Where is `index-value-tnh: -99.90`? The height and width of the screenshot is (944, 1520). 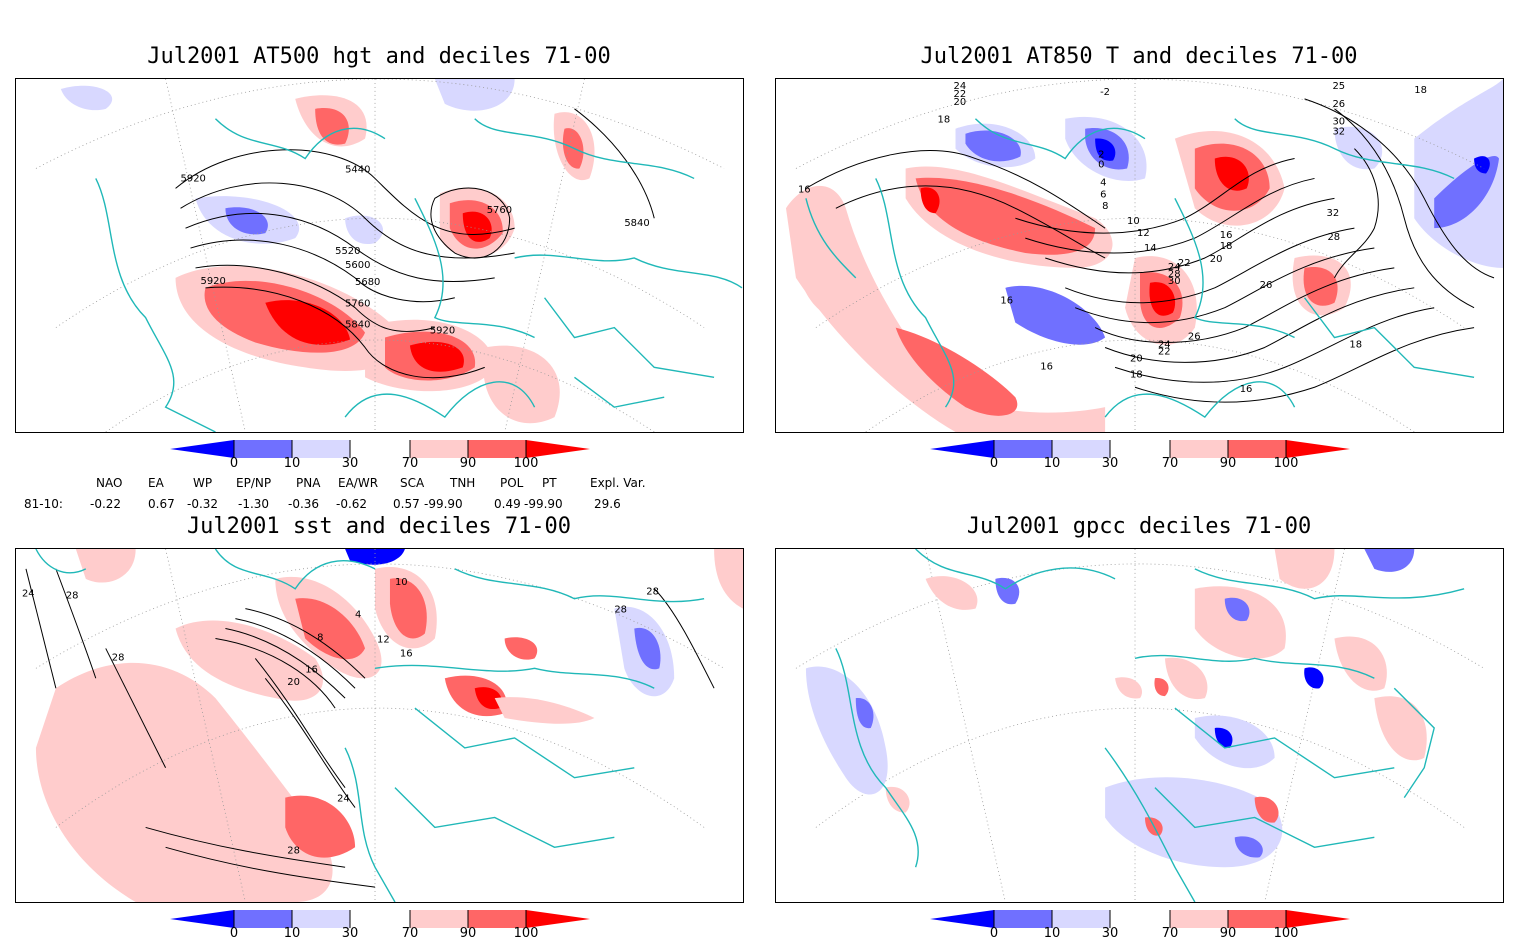 index-value-tnh: -99.90 is located at coordinates (443, 504).